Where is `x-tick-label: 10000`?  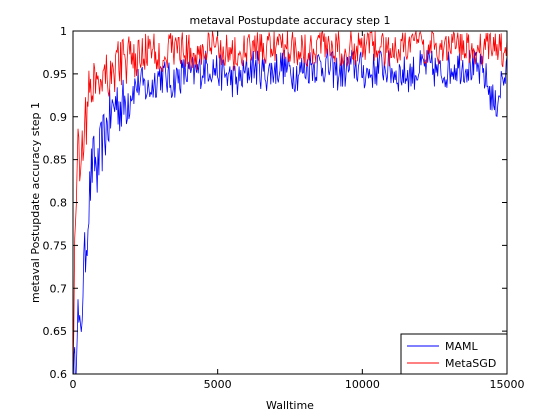 x-tick-label: 10000 is located at coordinates (362, 384).